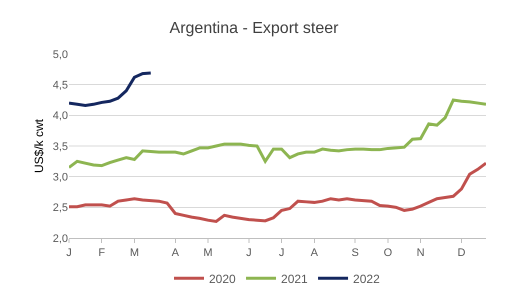  I want to click on y-tick-label: 2,0, so click(60, 238).